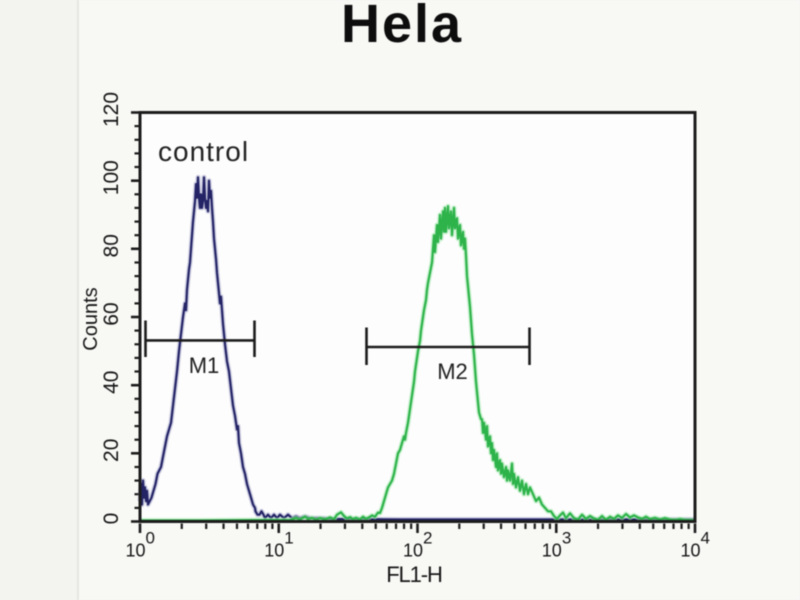 The width and height of the screenshot is (800, 600). I want to click on svg-text: 80, so click(111, 245).